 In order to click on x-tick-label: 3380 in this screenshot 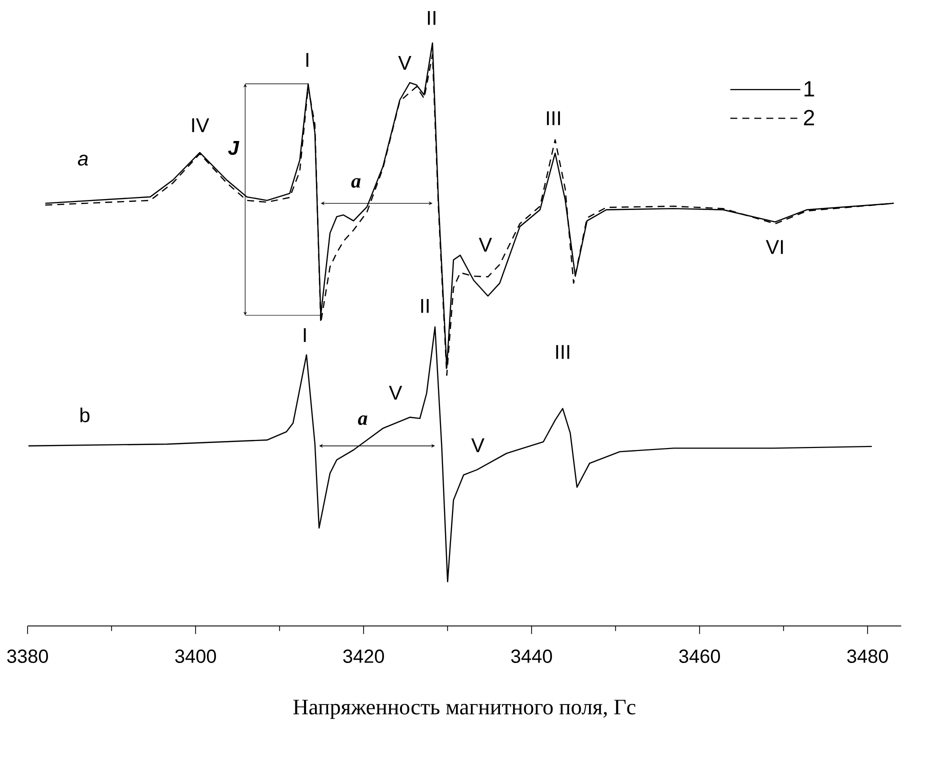, I will do `click(27, 656)`.